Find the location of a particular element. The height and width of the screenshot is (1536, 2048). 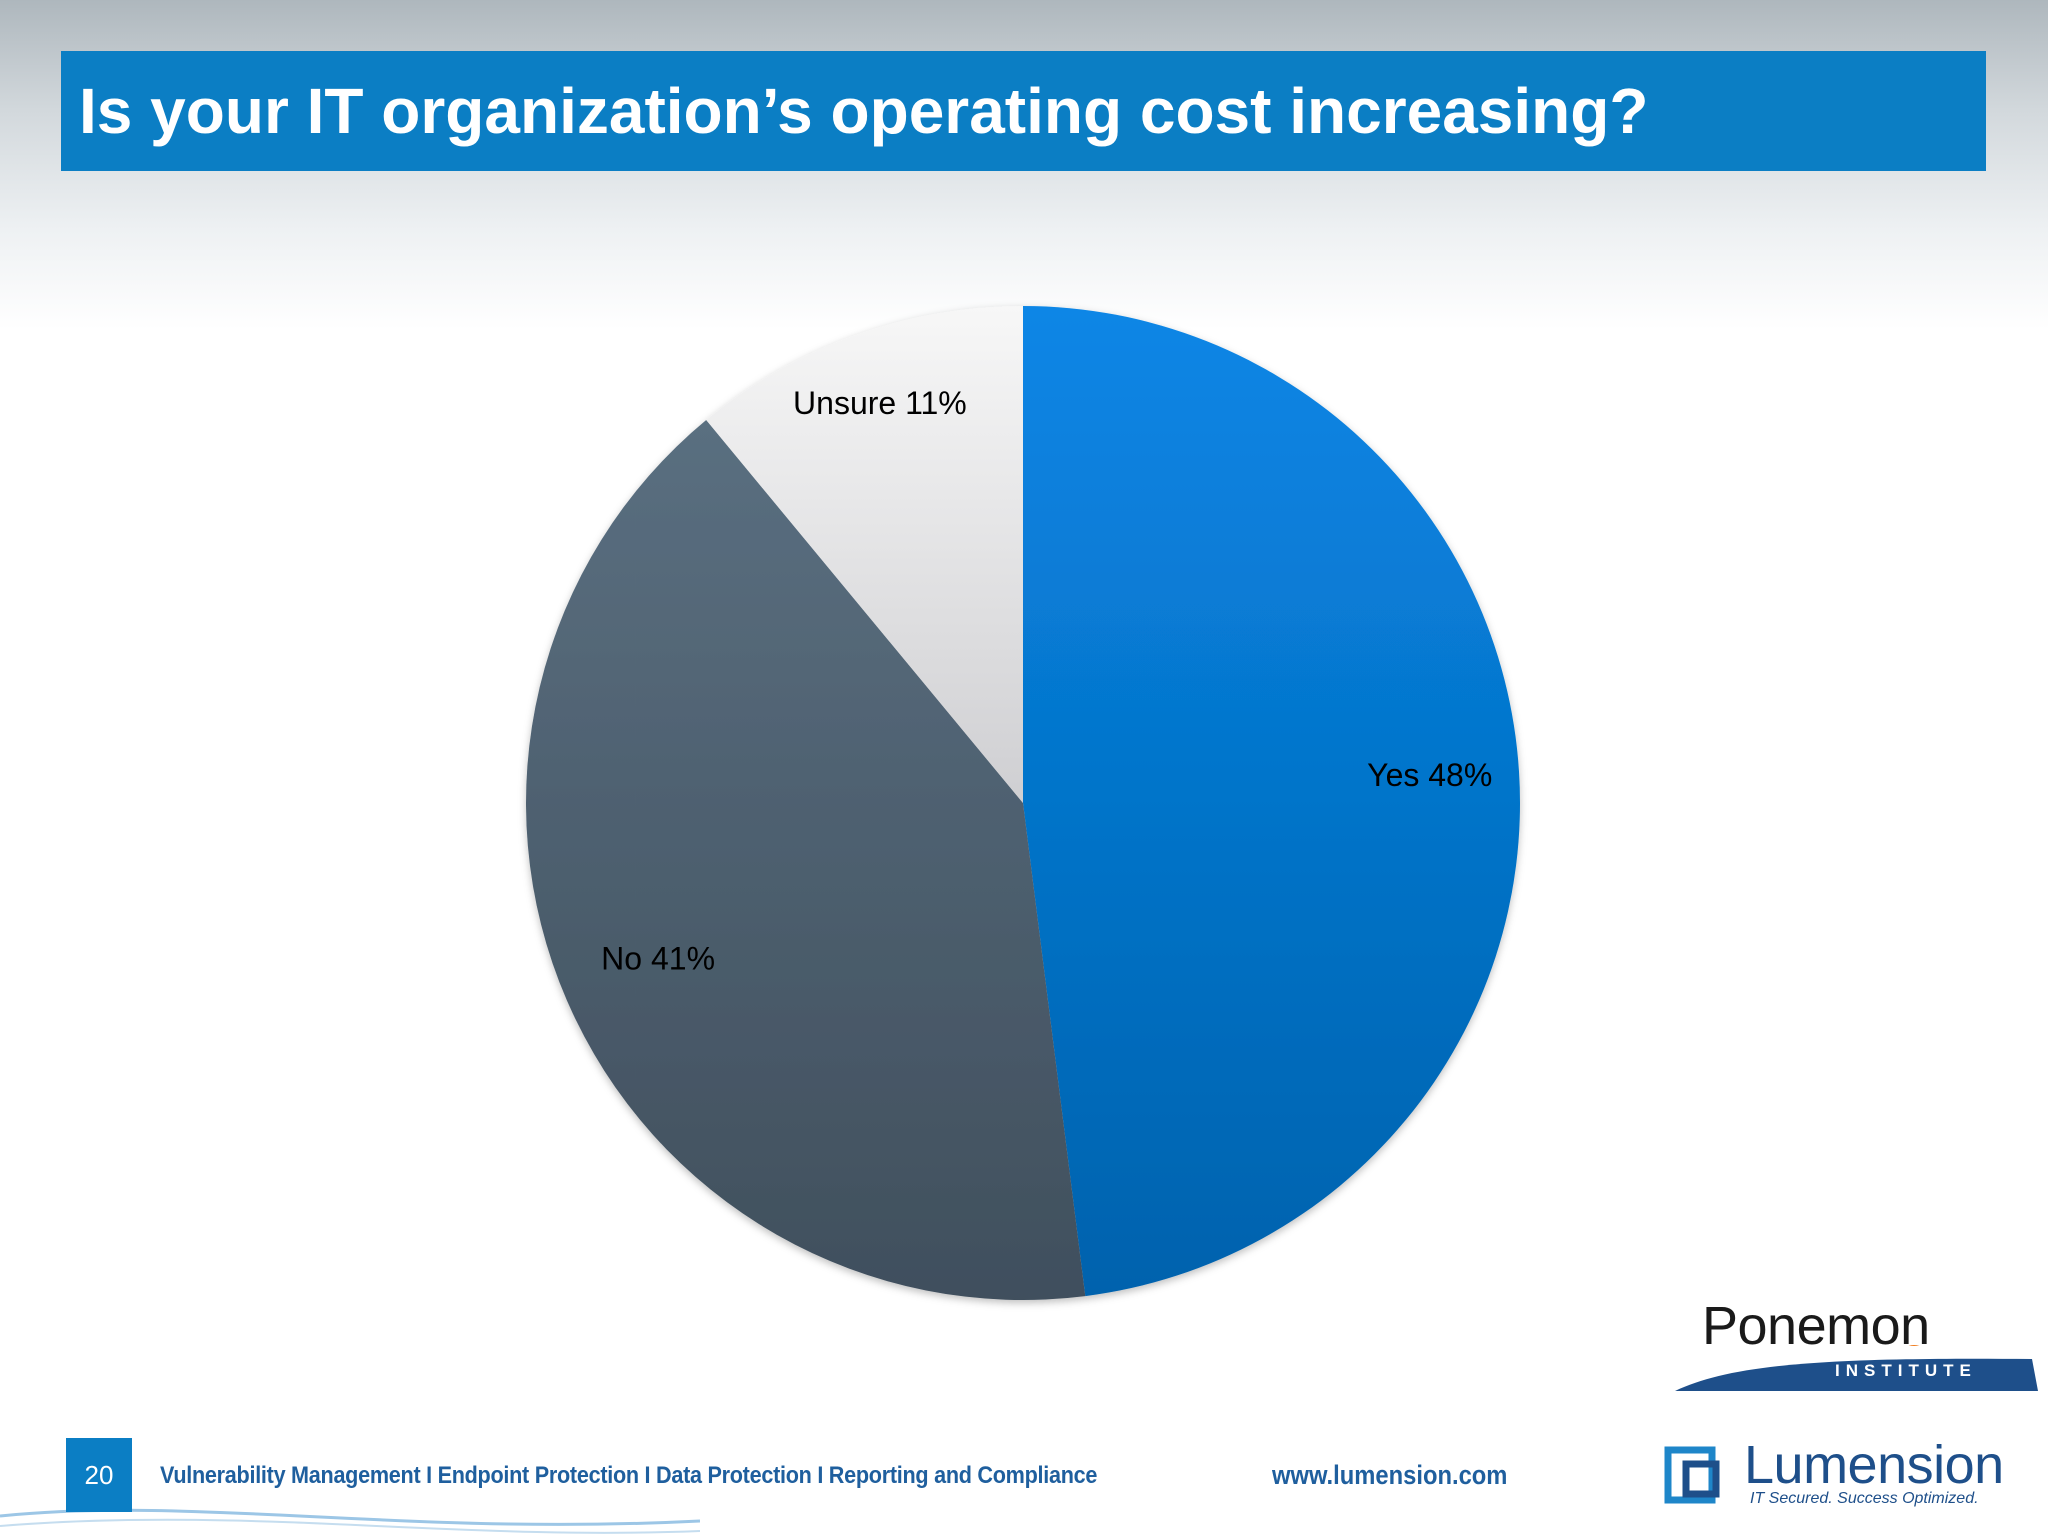

page-number: 20 is located at coordinates (99, 1475).